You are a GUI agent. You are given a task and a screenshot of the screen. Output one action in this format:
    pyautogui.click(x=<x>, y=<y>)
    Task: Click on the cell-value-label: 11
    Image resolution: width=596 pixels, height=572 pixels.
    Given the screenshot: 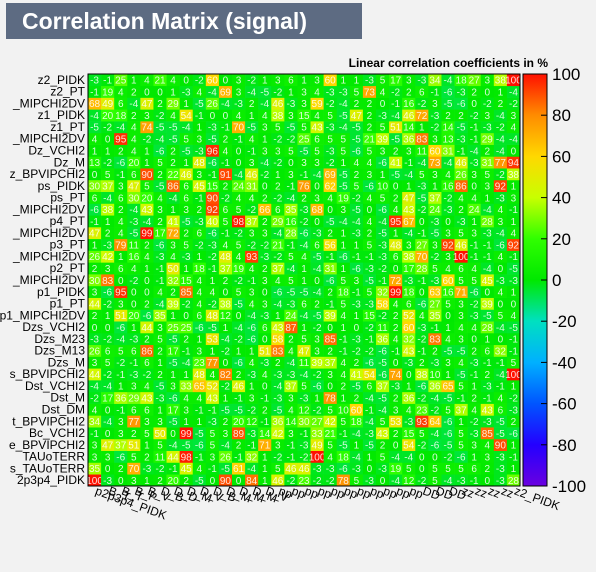 What is the action you would take?
    pyautogui.click(x=304, y=363)
    